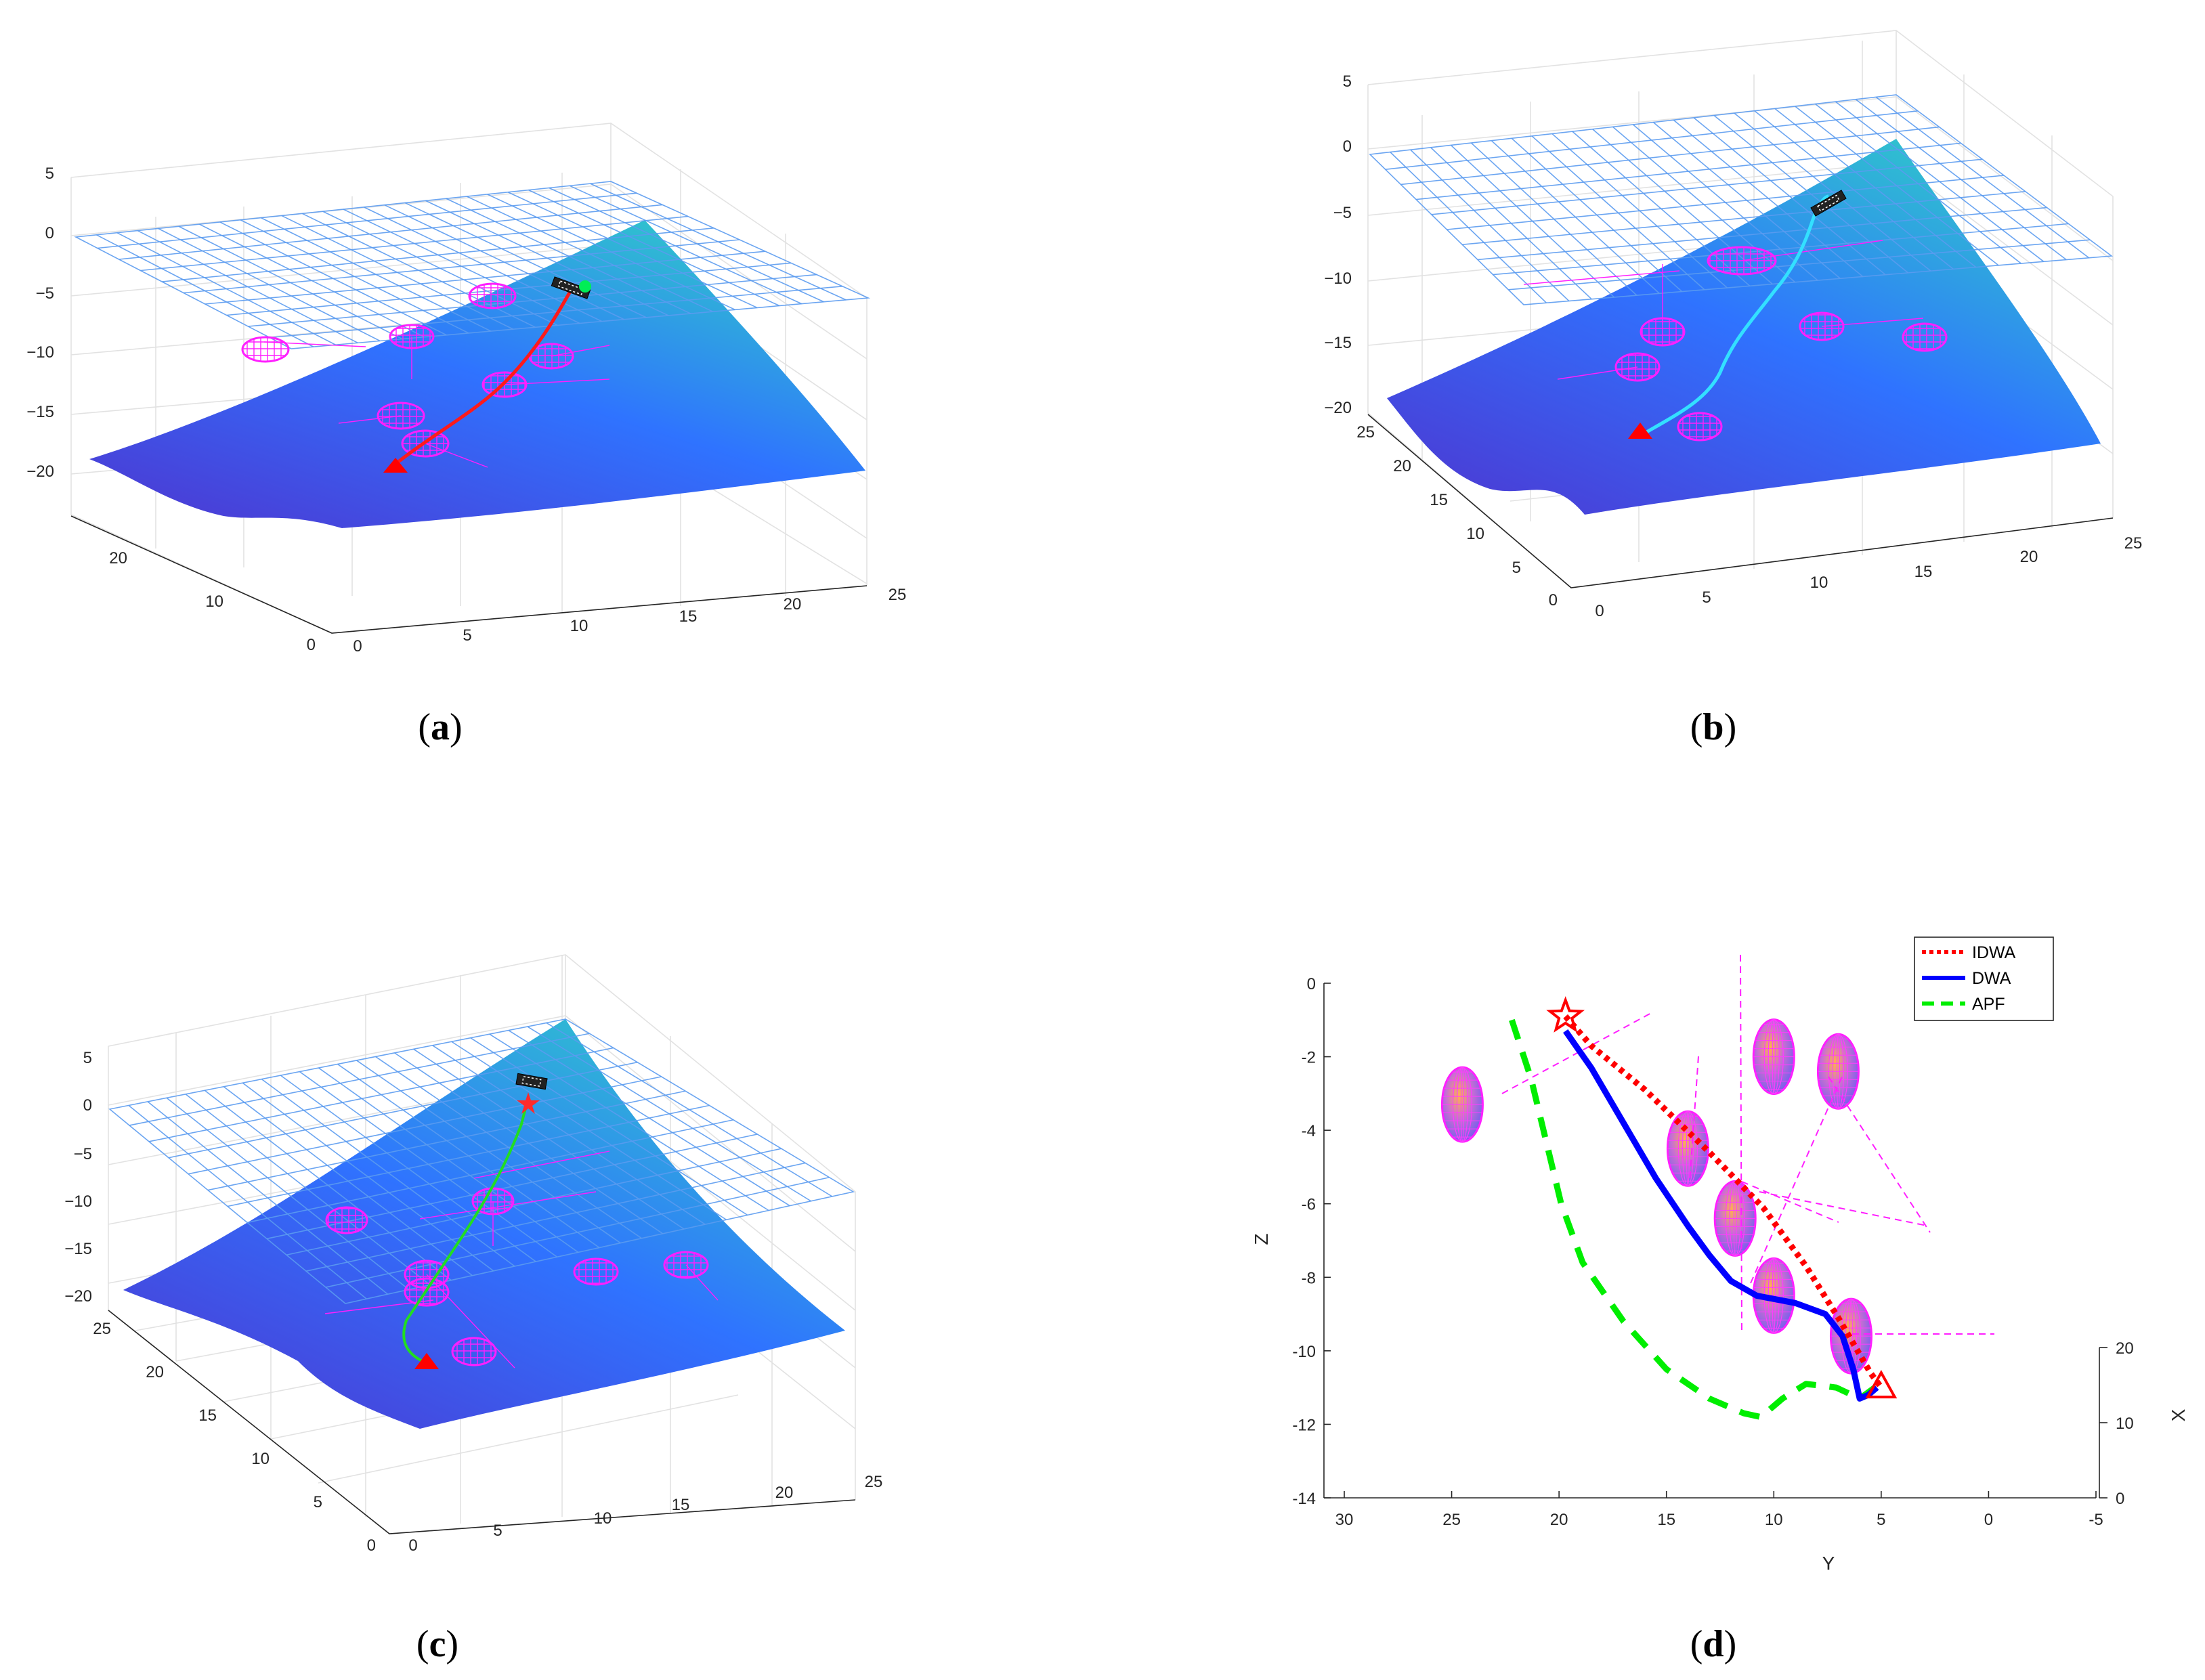 The width and height of the screenshot is (2205, 1680). What do you see at coordinates (482, 378) in the screenshot?
I see `panel-a-path` at bounding box center [482, 378].